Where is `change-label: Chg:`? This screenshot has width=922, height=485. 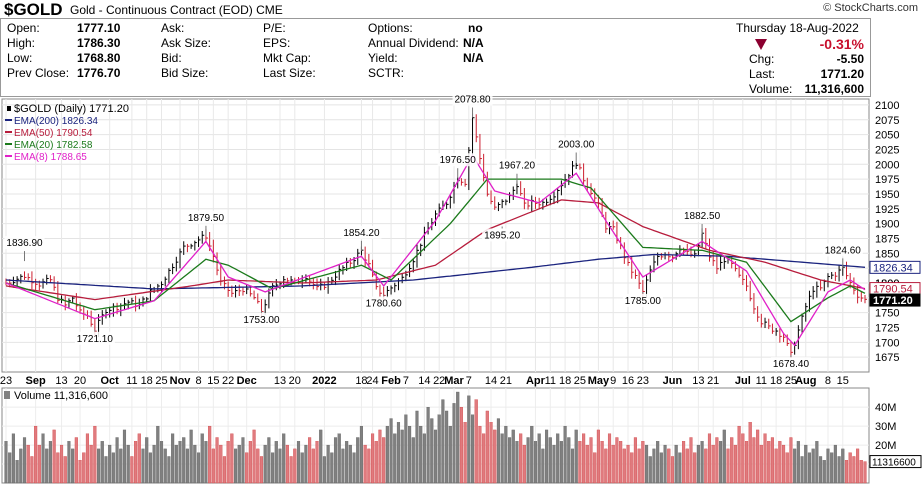 change-label: Chg: is located at coordinates (762, 59).